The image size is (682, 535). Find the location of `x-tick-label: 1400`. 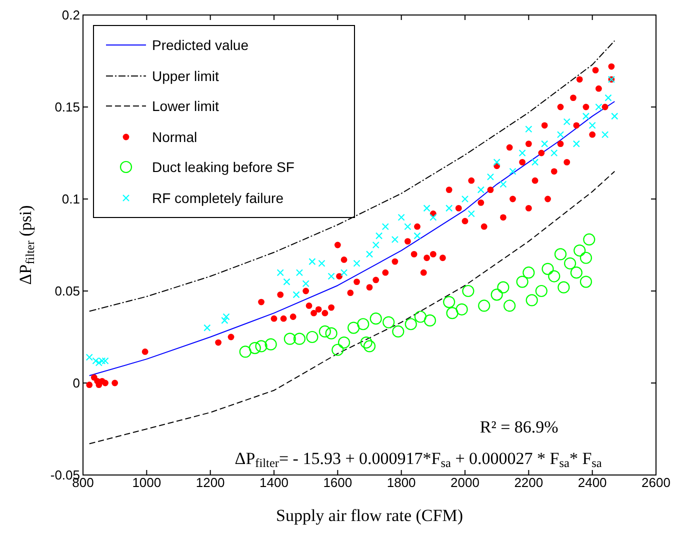

x-tick-label: 1400 is located at coordinates (274, 482).